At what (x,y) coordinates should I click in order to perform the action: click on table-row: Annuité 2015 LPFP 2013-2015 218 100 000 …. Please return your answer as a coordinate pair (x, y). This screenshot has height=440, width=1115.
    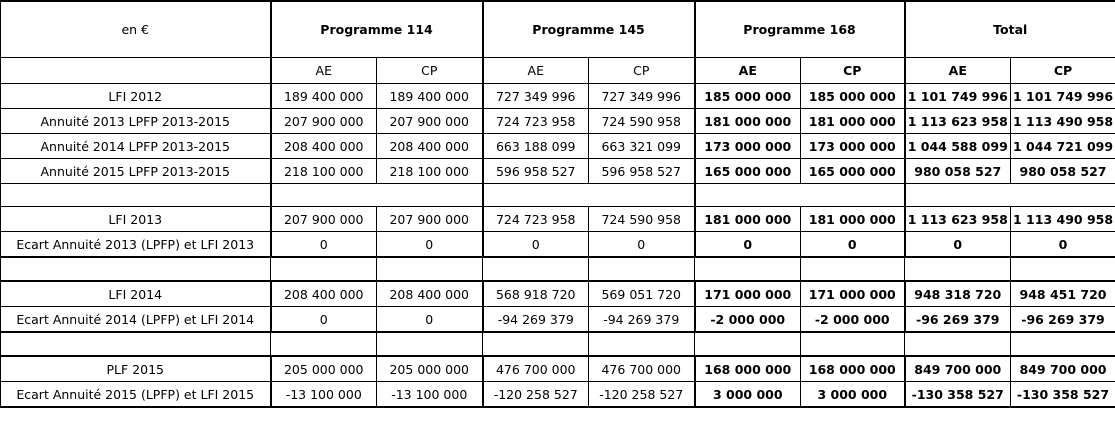
    Looking at the image, I should click on (557, 171).